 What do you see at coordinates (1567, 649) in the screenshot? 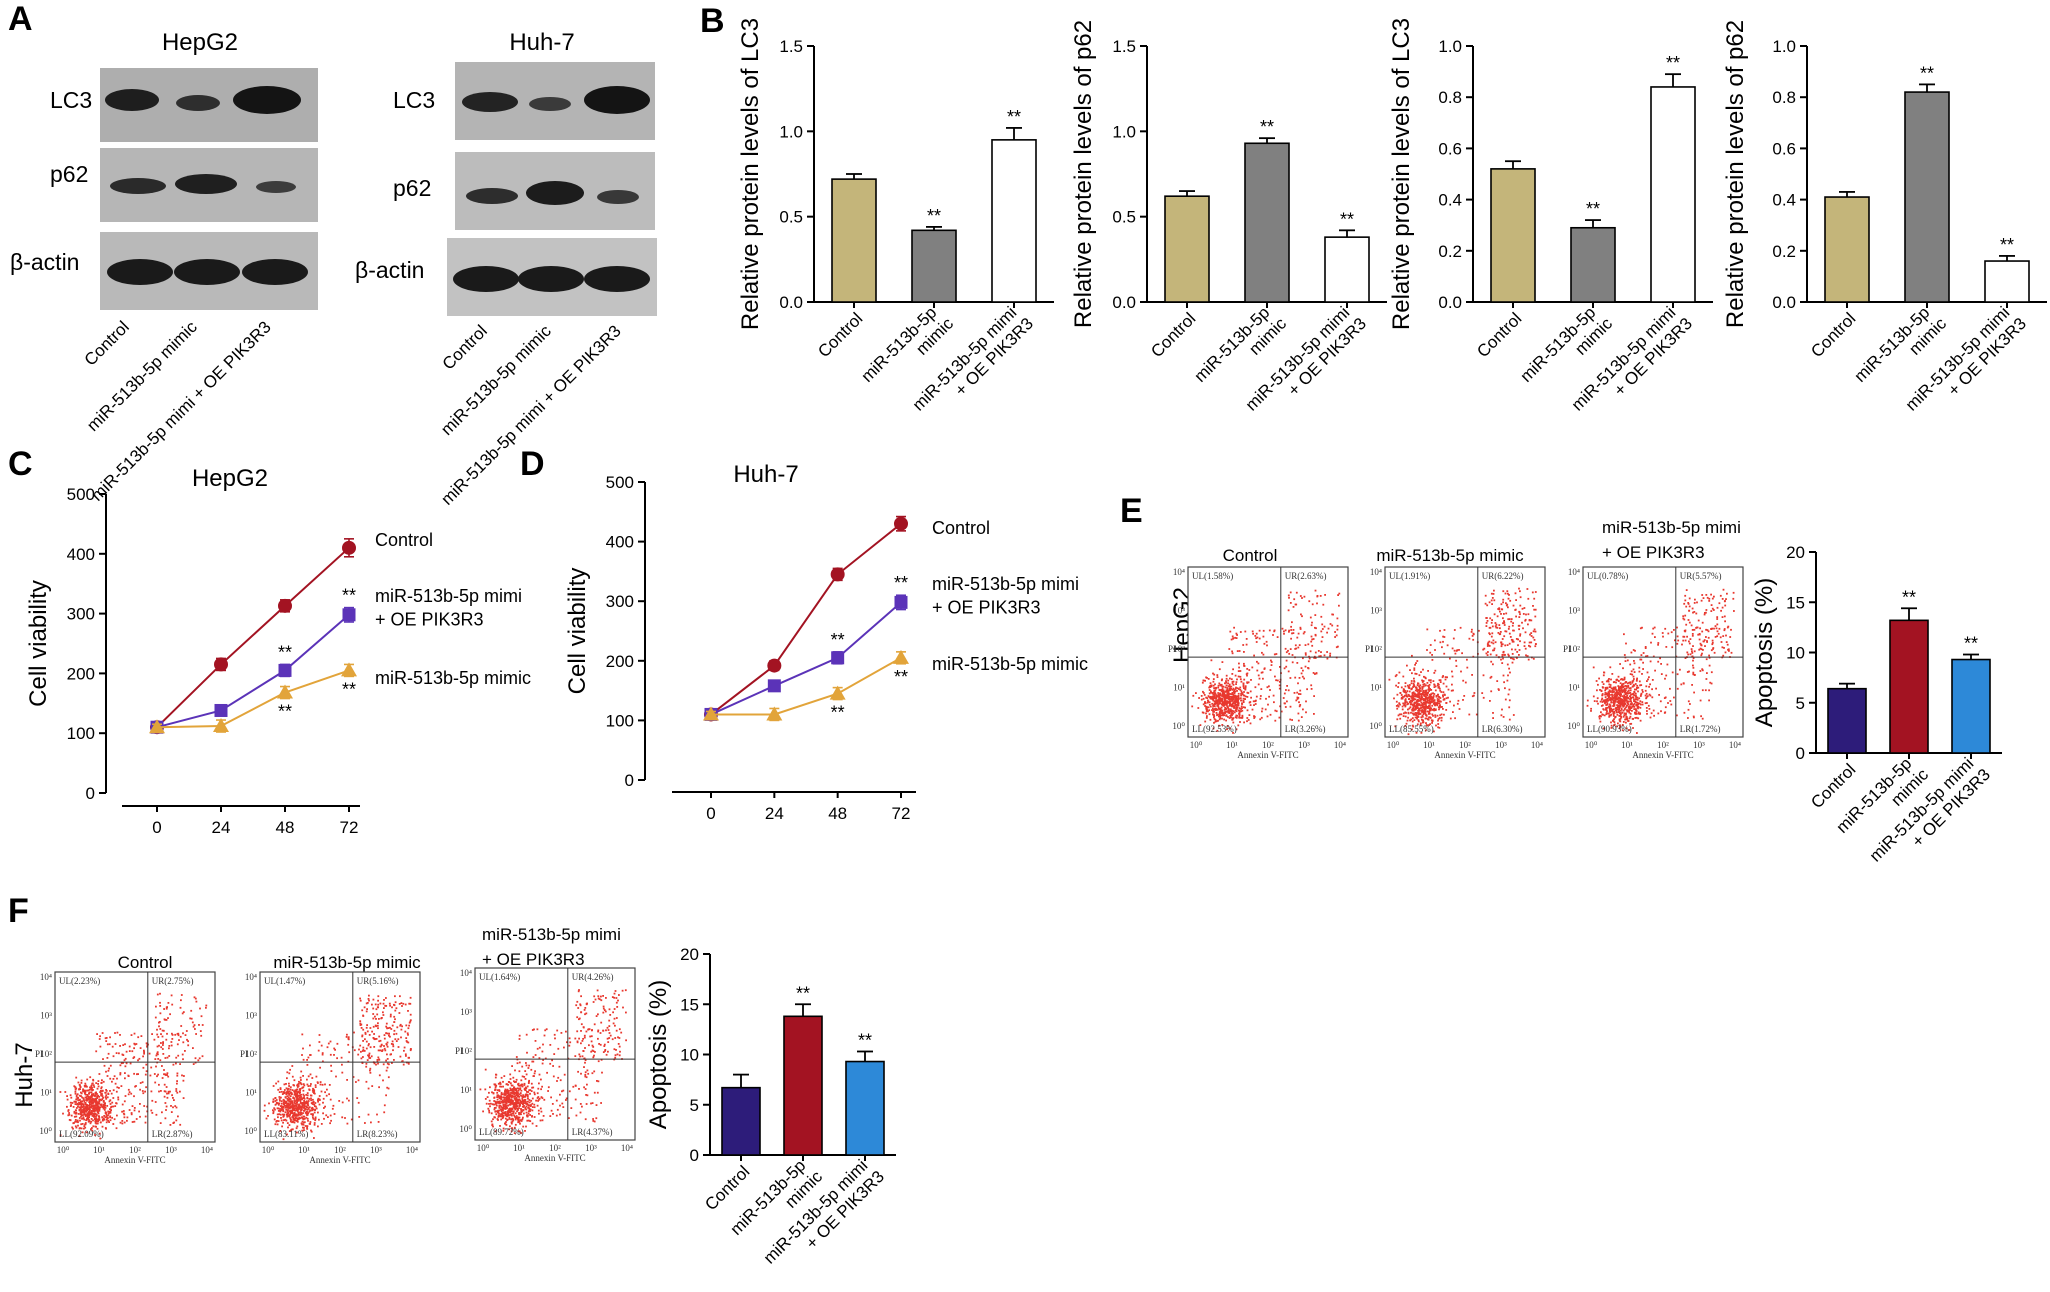
I see `flow-y-axis-label: PI` at bounding box center [1567, 649].